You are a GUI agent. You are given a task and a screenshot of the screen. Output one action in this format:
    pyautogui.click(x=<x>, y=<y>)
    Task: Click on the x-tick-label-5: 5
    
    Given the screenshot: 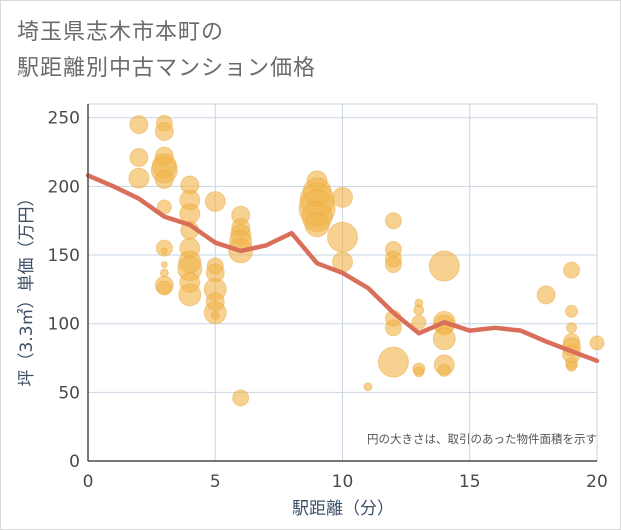 What is the action you would take?
    pyautogui.click(x=215, y=482)
    